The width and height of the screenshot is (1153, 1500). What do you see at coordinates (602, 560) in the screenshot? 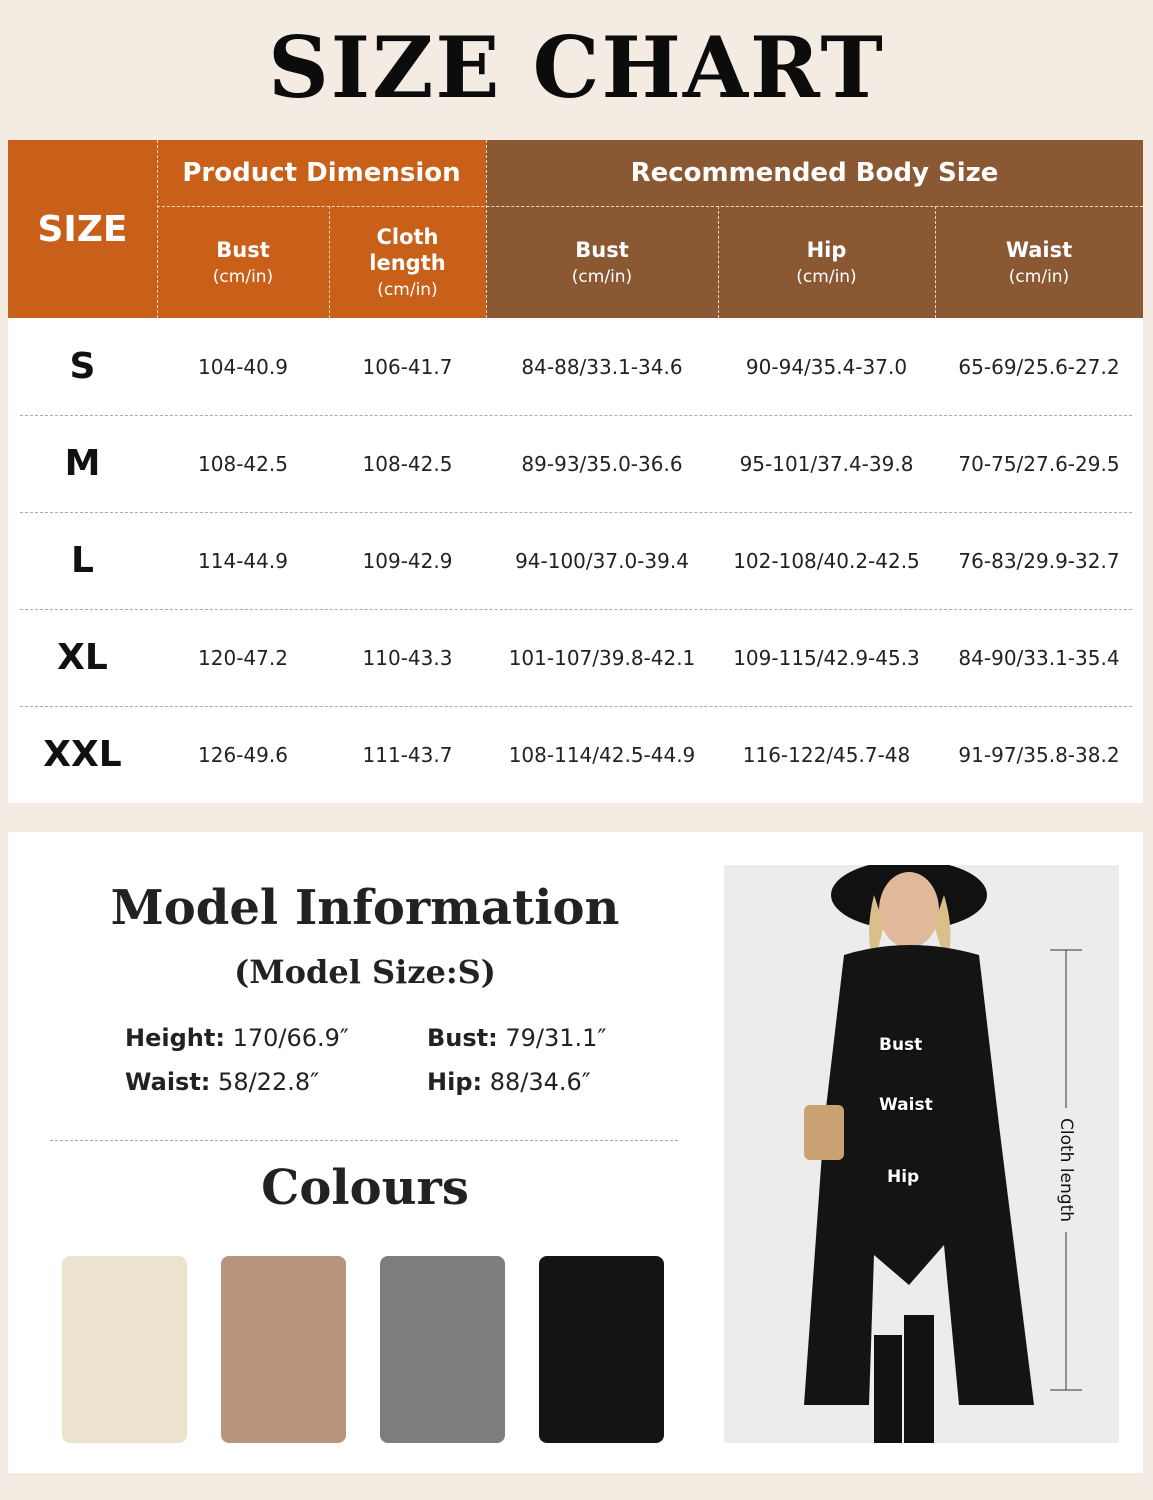
I see `table-cell: 94-100/37.0-39.4` at bounding box center [602, 560].